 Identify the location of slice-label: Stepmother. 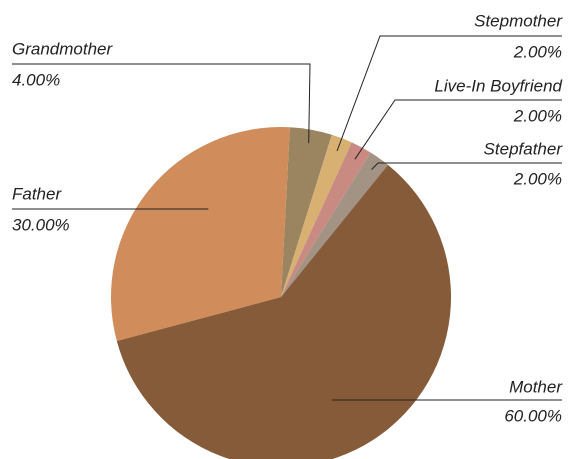
(518, 20).